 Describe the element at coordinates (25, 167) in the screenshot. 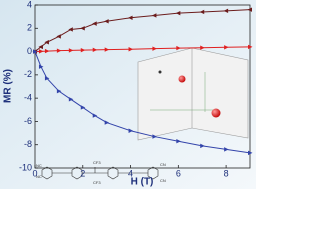

I see `y-tick-label: -10` at that location.